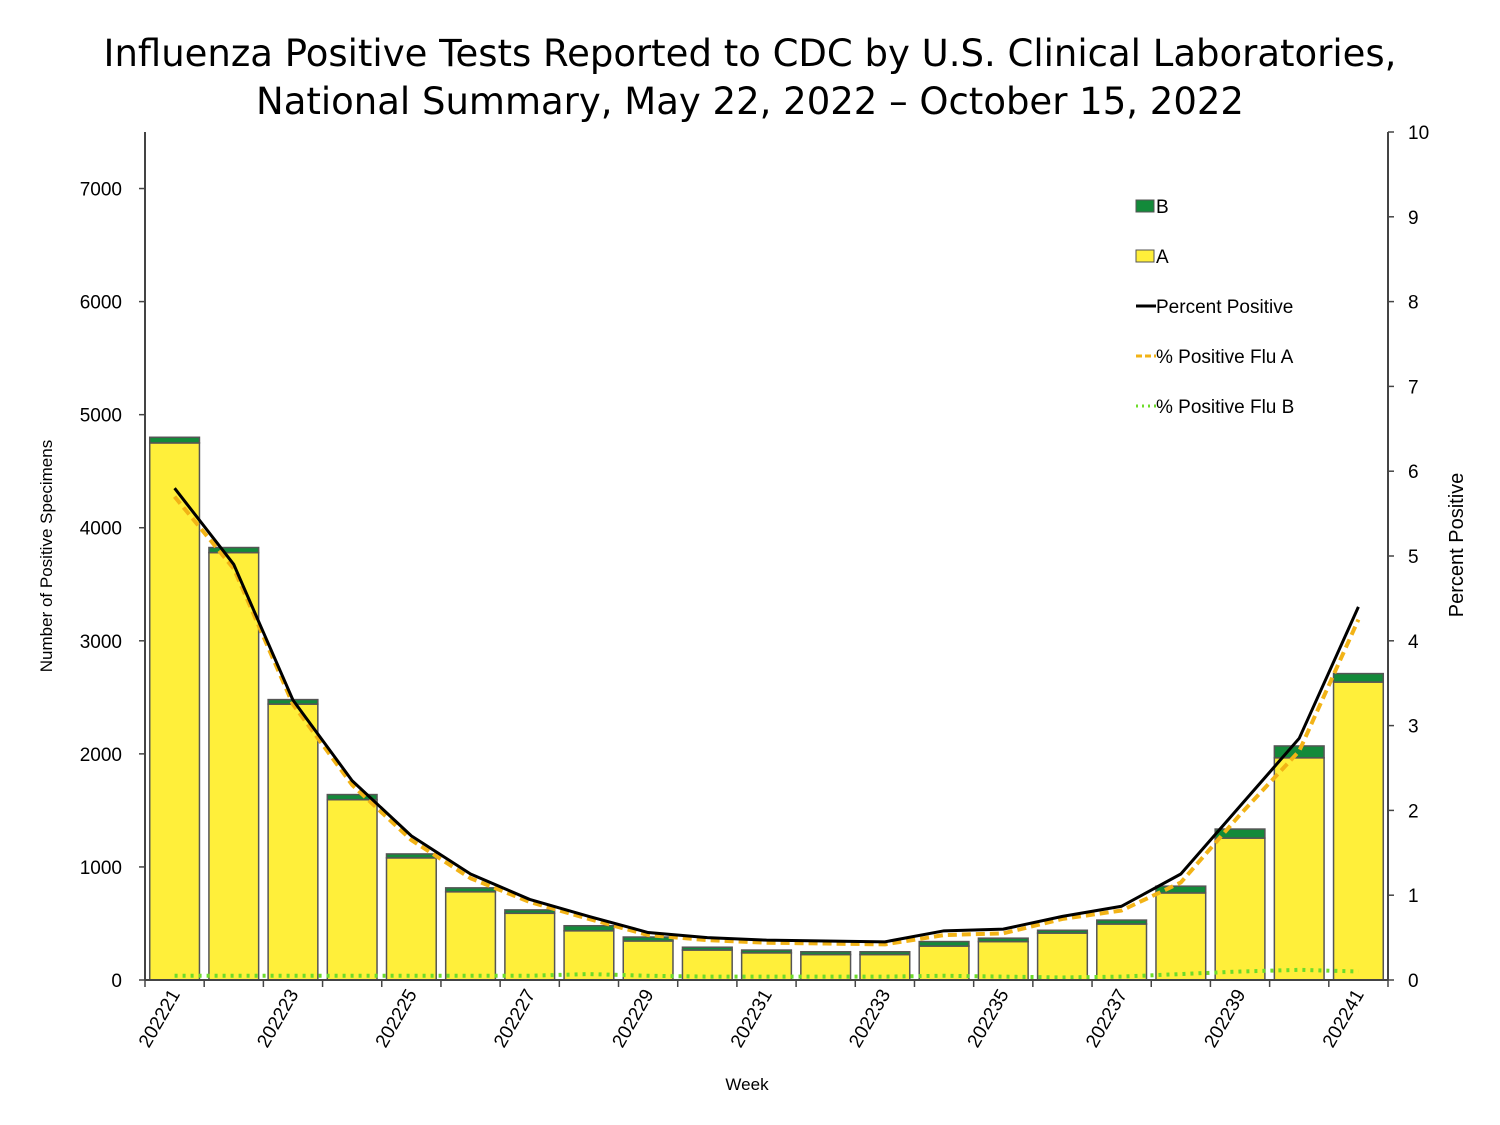  I want to click on legend-item-a: A, so click(1152, 257).